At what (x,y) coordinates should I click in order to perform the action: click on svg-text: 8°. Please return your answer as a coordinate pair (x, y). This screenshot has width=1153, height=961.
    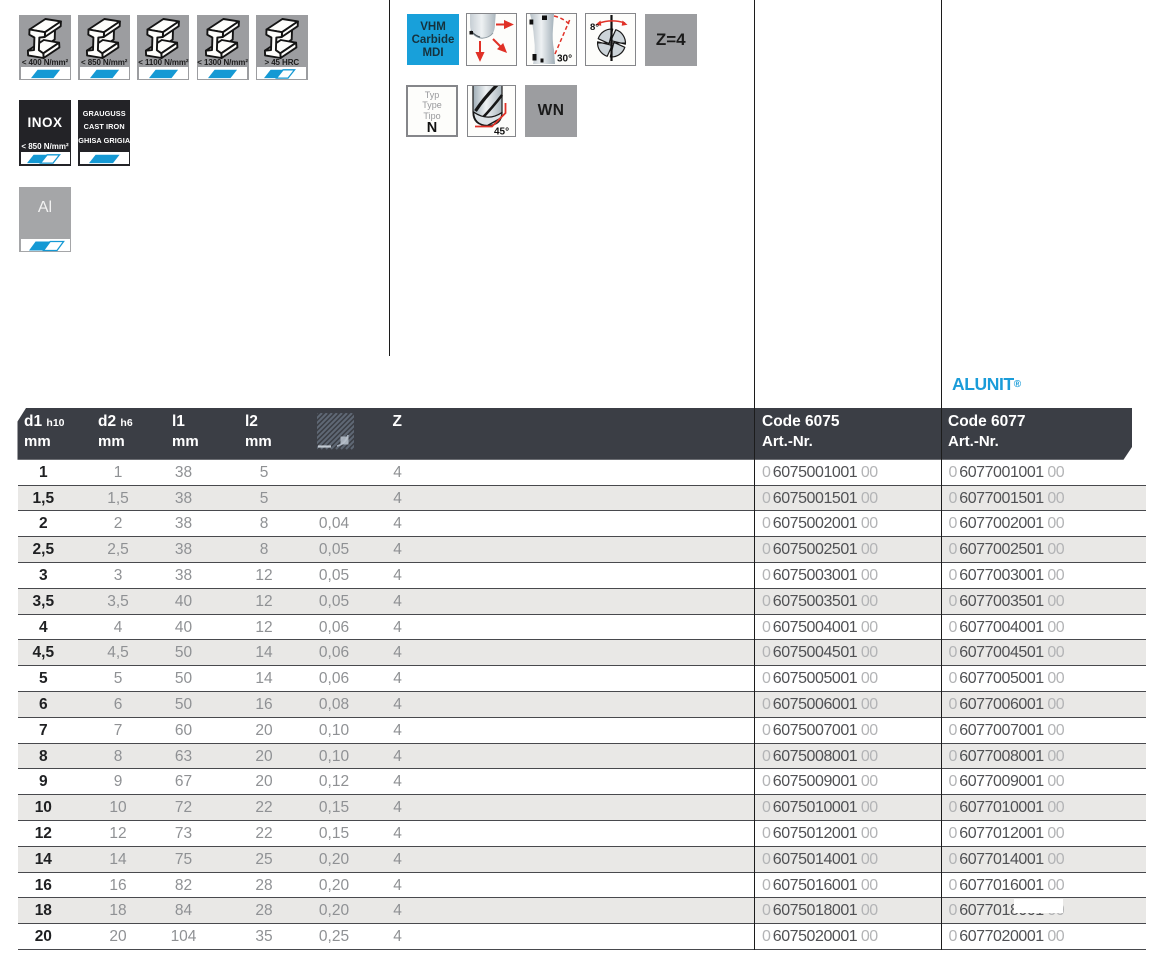
    Looking at the image, I should click on (594, 27).